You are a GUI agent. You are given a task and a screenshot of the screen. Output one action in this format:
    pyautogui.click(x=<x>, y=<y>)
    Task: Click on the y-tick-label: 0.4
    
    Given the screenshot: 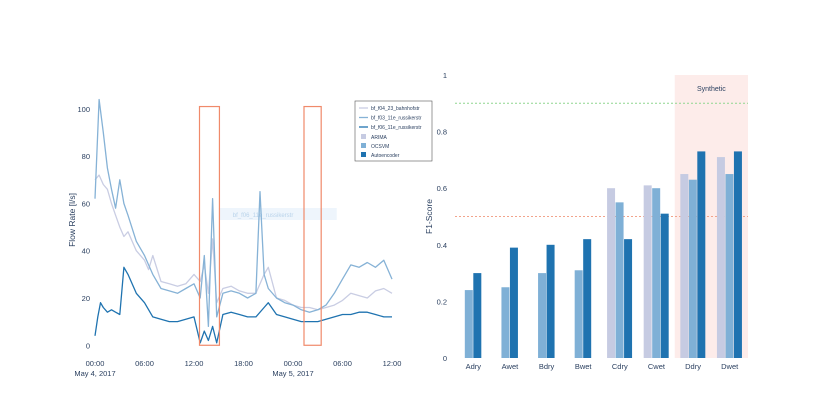 What is the action you would take?
    pyautogui.click(x=442, y=245)
    